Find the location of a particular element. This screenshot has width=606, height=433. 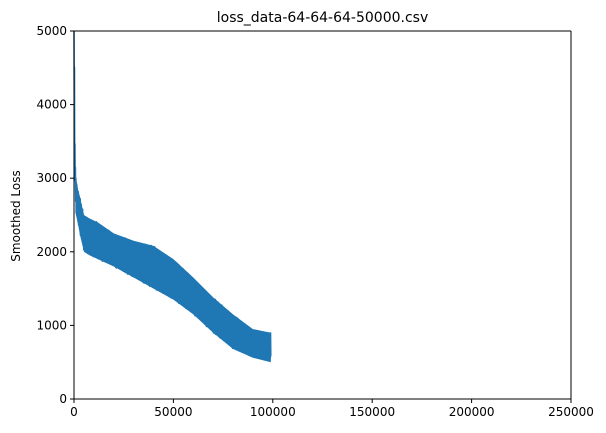

y-tick-label: 4000 is located at coordinates (51, 105).